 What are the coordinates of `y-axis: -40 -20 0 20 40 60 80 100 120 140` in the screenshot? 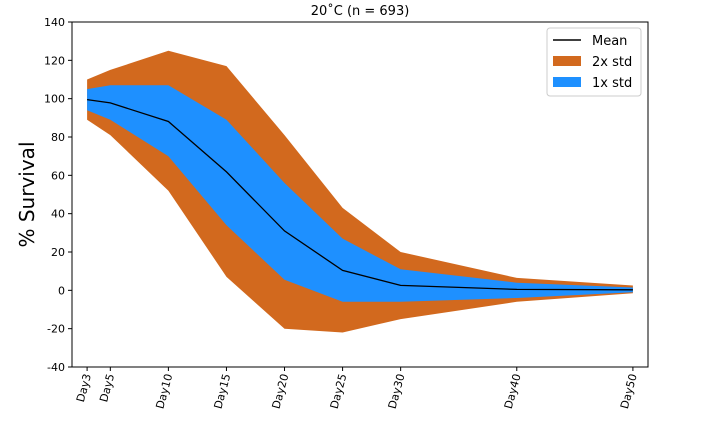 It's located at (58, 195).